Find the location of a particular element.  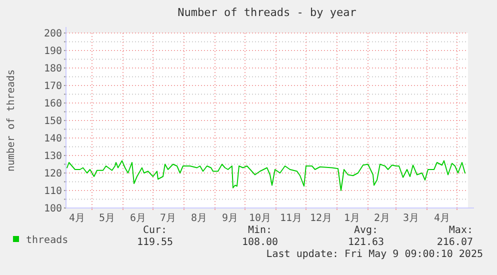

y-tick-label: 190 is located at coordinates (53, 51).